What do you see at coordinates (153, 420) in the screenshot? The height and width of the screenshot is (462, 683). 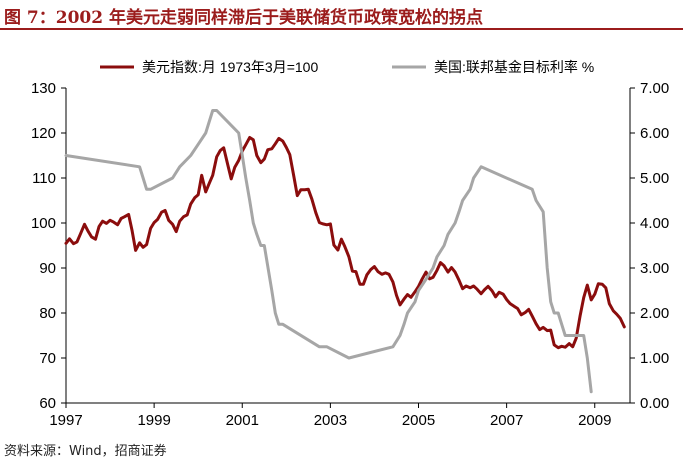 I see `x-tick-label: 1999` at bounding box center [153, 420].